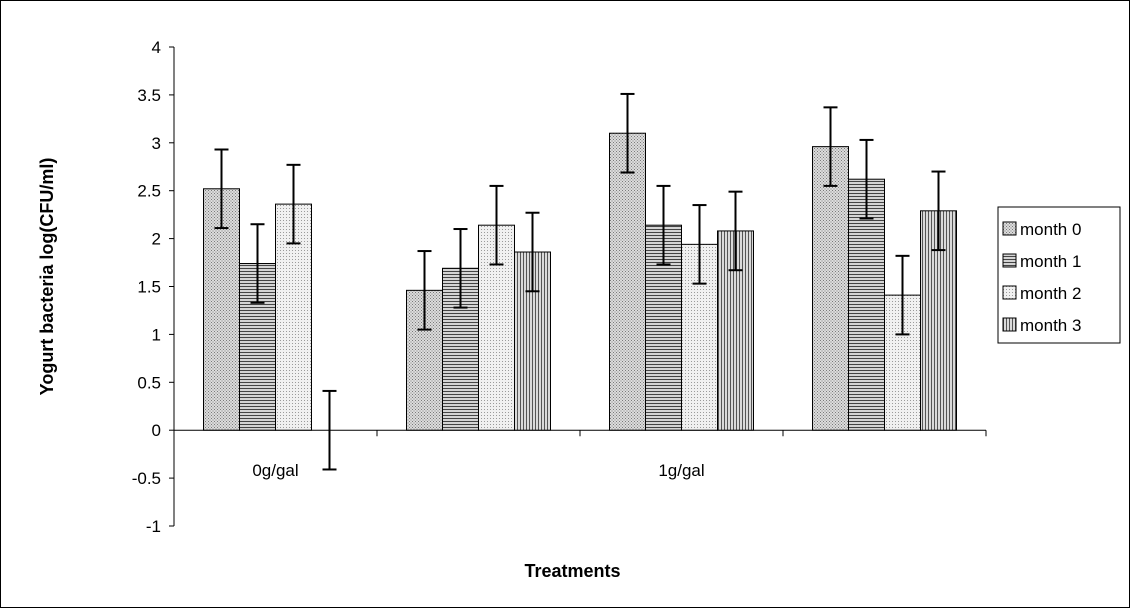 This screenshot has height=609, width=1130. What do you see at coordinates (572, 571) in the screenshot?
I see `x-axis-title: Treatments` at bounding box center [572, 571].